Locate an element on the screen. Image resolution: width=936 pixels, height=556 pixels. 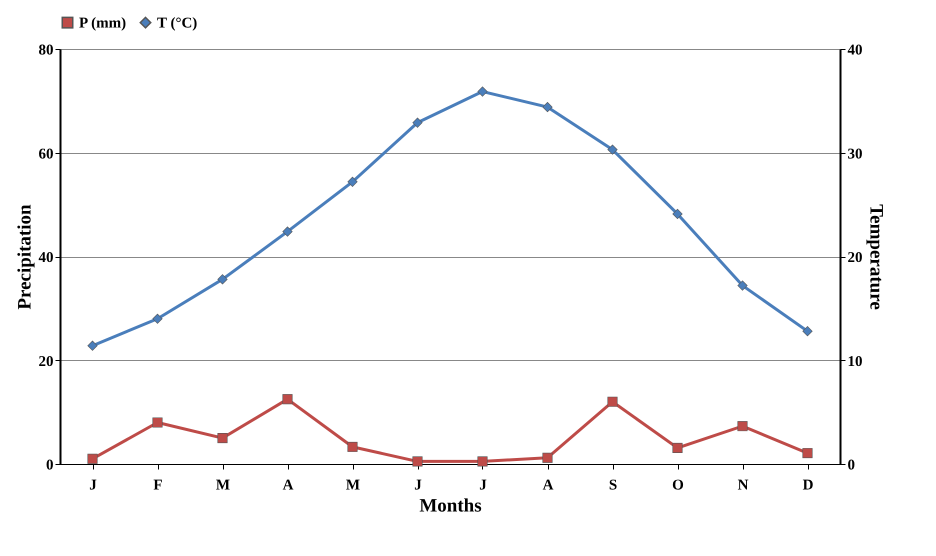
x-tick-label: N is located at coordinates (743, 486).